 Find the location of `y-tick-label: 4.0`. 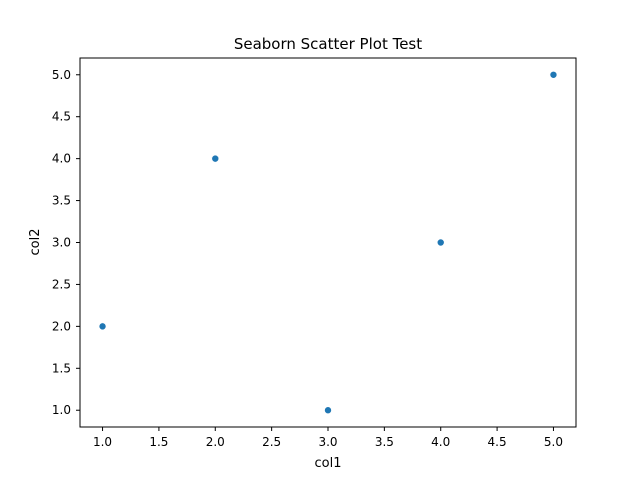

y-tick-label: 4.0 is located at coordinates (61, 159).